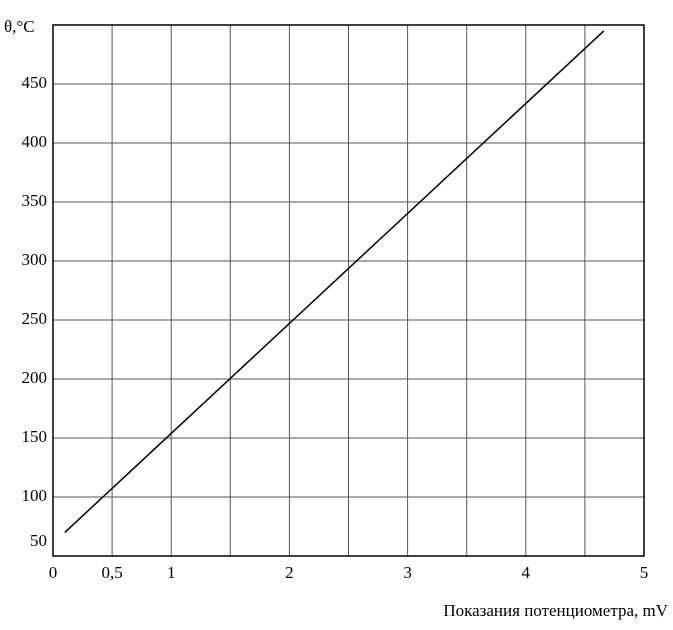 Image resolution: width=673 pixels, height=630 pixels. What do you see at coordinates (111, 572) in the screenshot?
I see `x-tick-label: 0,5` at bounding box center [111, 572].